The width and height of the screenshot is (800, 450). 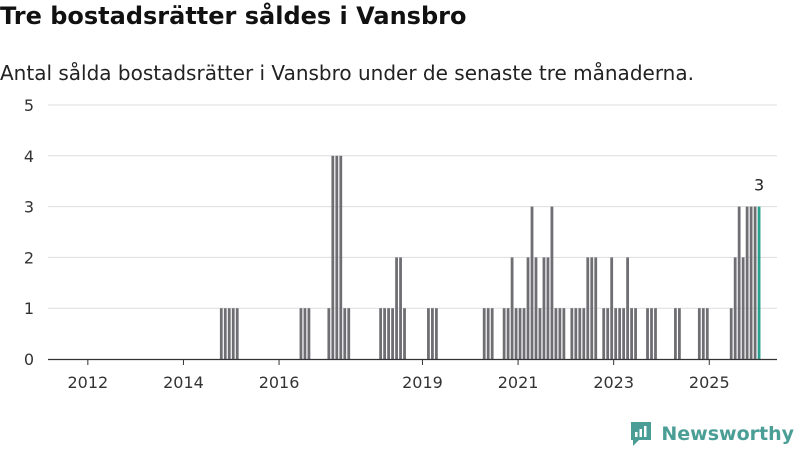 I want to click on y-tick-label: 1, so click(x=29, y=308).